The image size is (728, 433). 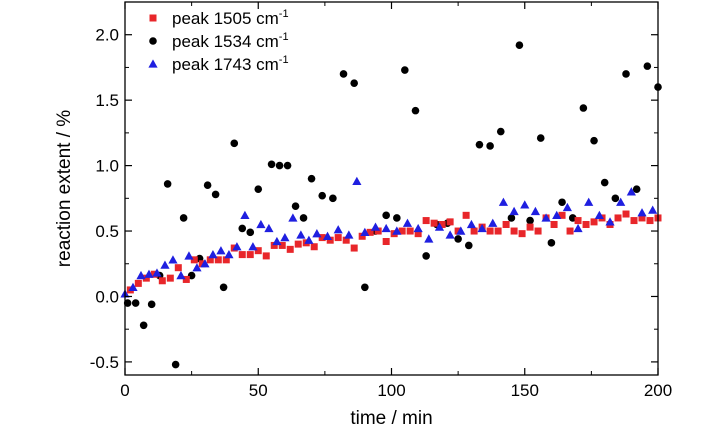 I want to click on x-tick-label: 100, so click(x=391, y=390).